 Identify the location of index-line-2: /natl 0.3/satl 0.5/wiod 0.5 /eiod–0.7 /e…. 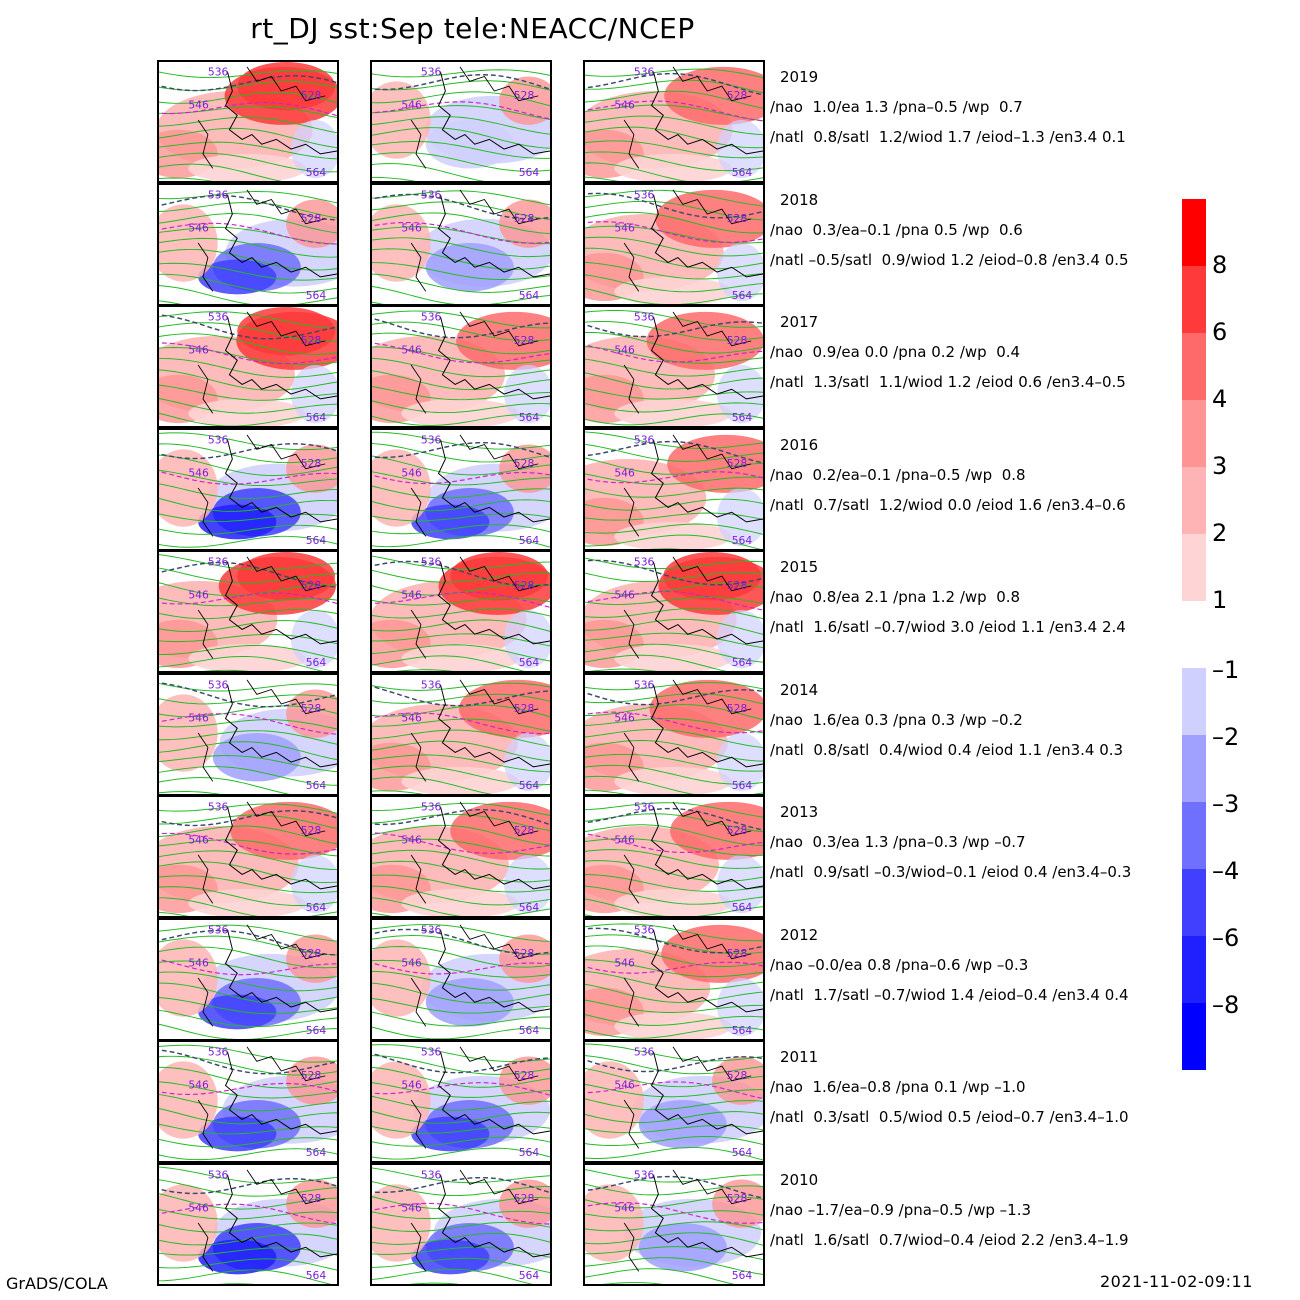
(949, 1117).